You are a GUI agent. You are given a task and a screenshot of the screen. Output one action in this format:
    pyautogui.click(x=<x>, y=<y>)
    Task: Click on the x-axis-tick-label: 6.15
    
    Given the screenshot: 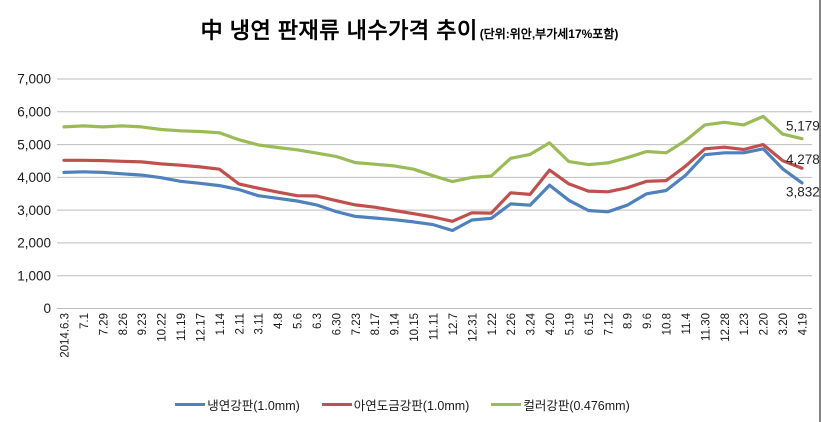 What is the action you would take?
    pyautogui.click(x=590, y=324)
    